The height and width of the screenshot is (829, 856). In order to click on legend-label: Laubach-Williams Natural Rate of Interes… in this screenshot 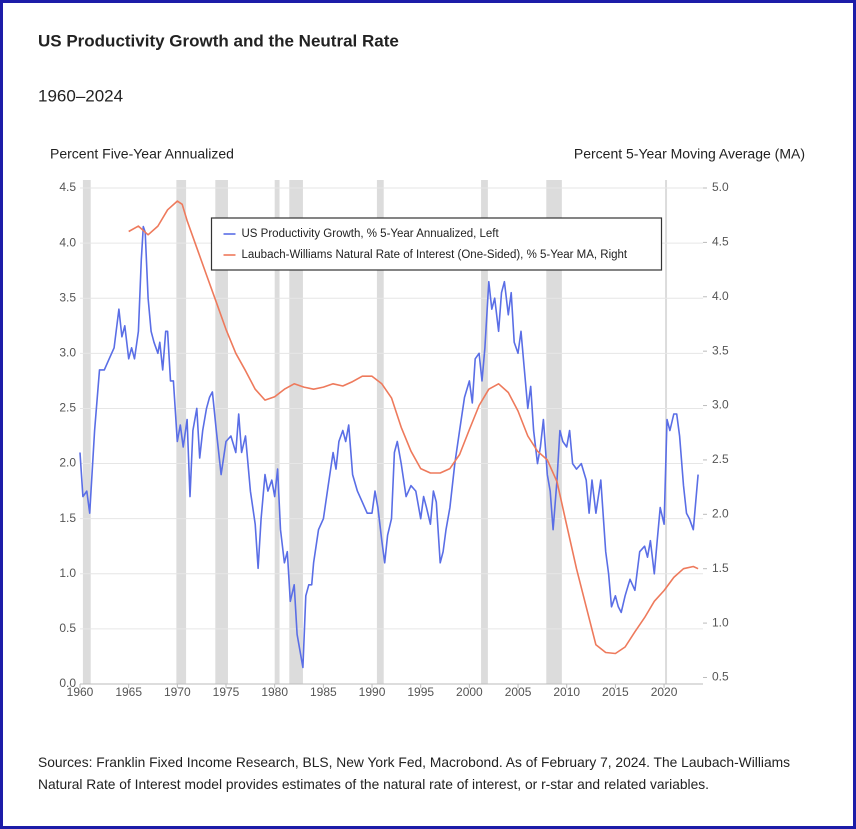, I will do `click(435, 255)`.